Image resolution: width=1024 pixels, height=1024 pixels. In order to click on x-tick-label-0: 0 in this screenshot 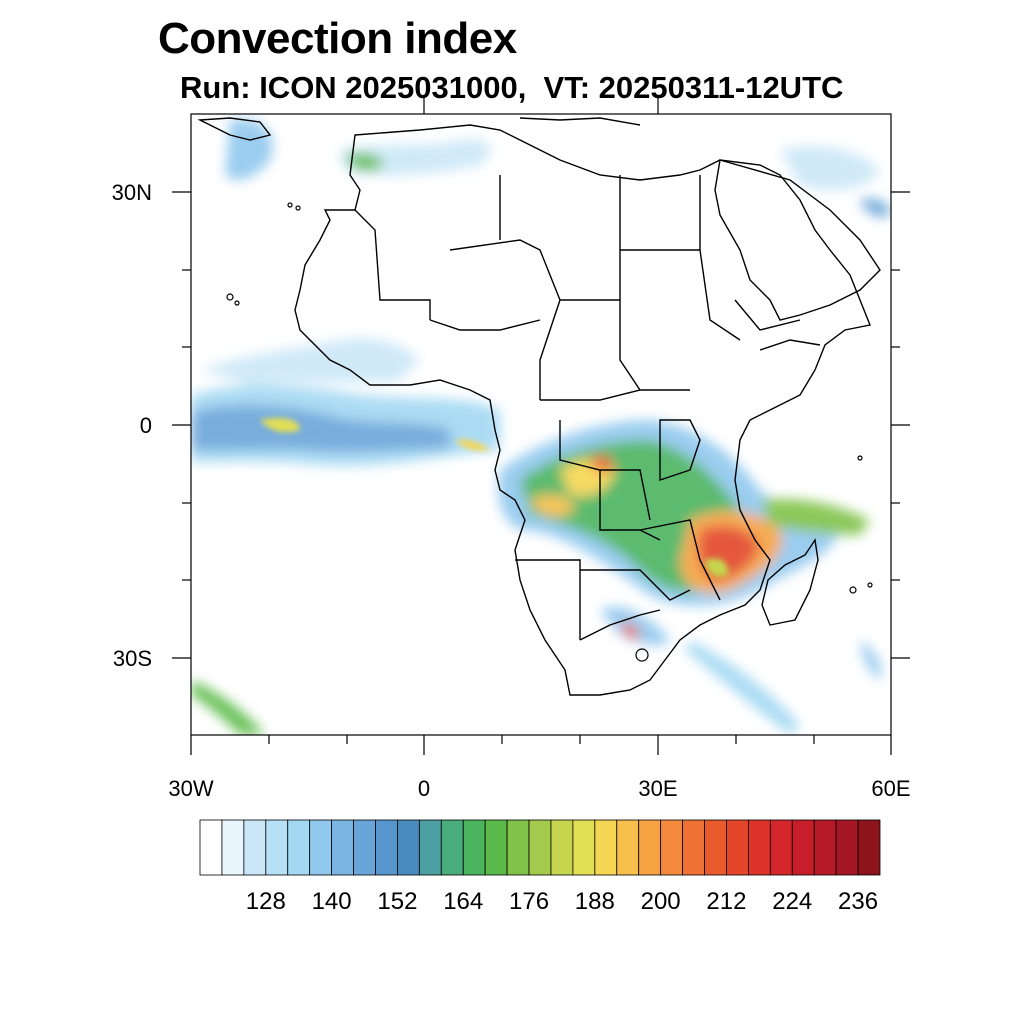, I will do `click(424, 788)`.